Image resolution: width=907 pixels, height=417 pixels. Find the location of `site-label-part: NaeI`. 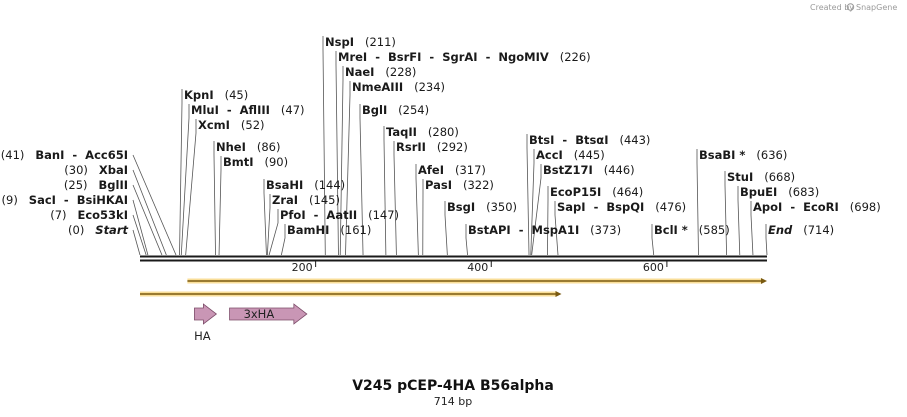

site-label-part: NaeI is located at coordinates (359, 72).